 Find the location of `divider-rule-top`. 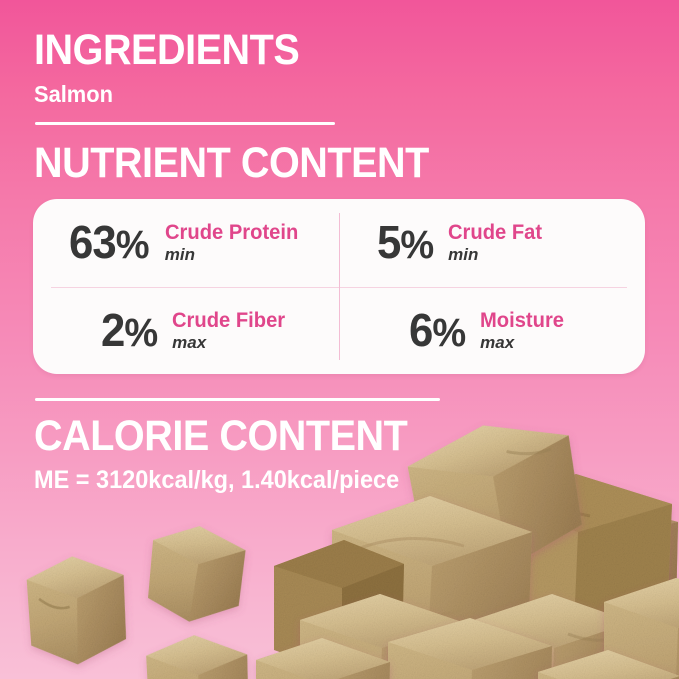

divider-rule-top is located at coordinates (185, 123).